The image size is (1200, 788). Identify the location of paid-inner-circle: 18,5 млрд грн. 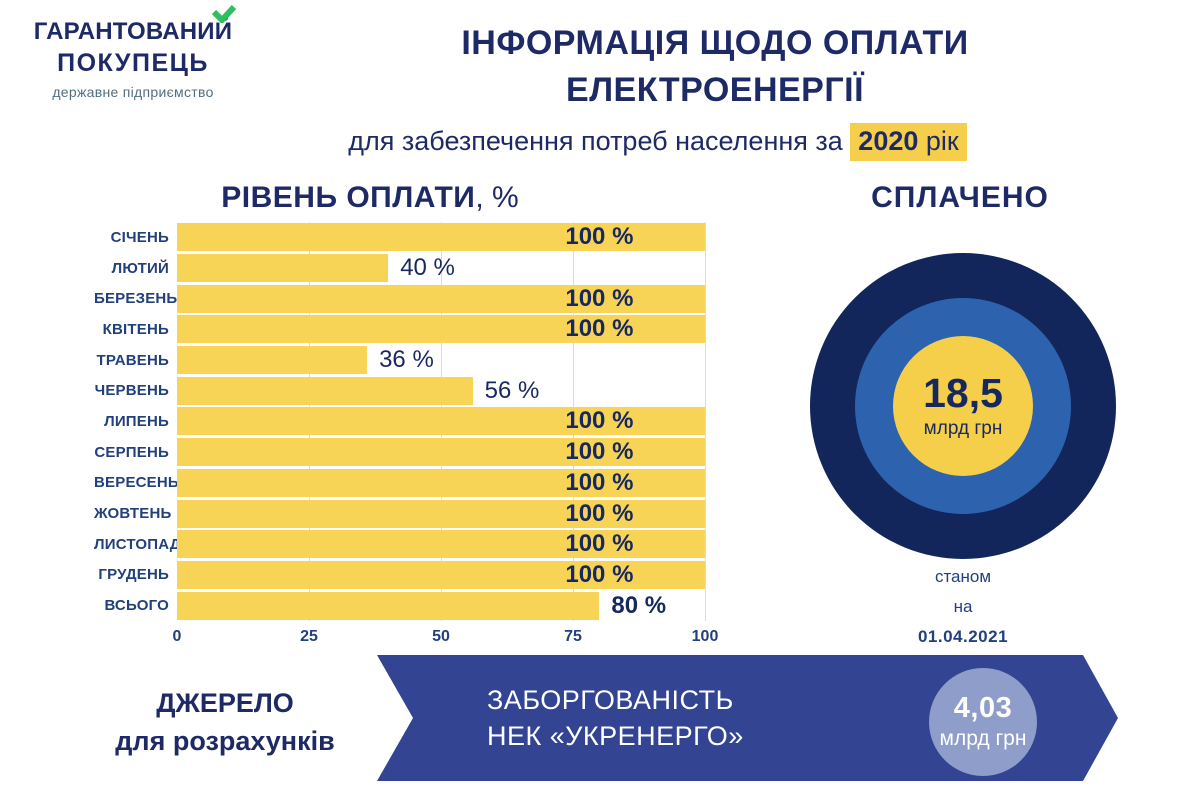
(963, 406).